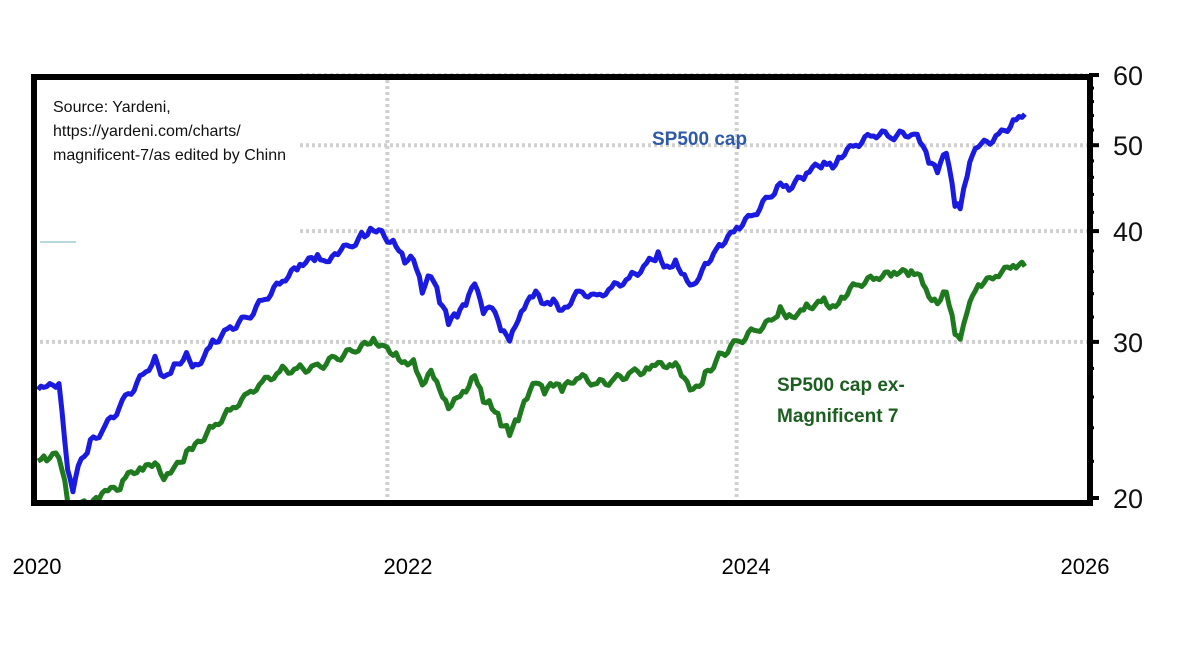  What do you see at coordinates (746, 566) in the screenshot?
I see `x-tick-label: 2024` at bounding box center [746, 566].